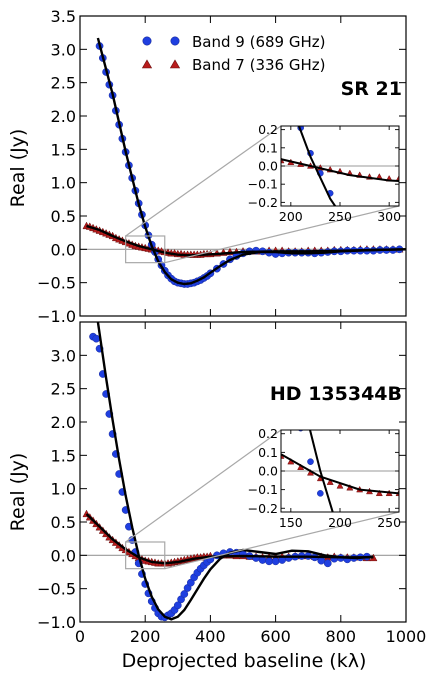  Describe the element at coordinates (291, 522) in the screenshot. I see `inset-x-tick-label: 150` at that location.